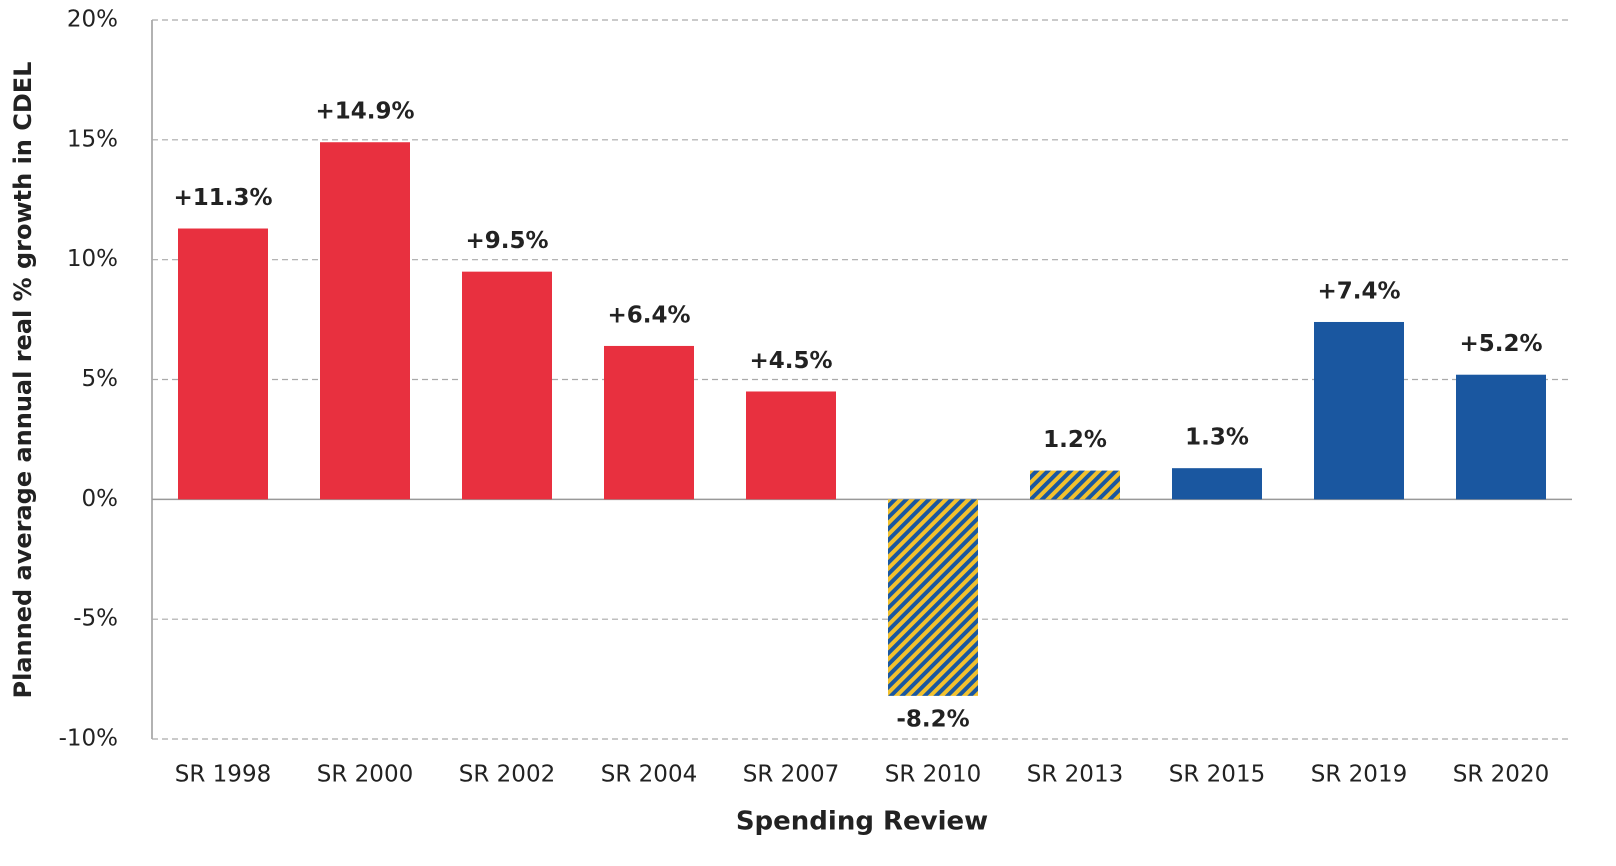  Describe the element at coordinates (932, 719) in the screenshot. I see `value-label: -8.2%` at that location.